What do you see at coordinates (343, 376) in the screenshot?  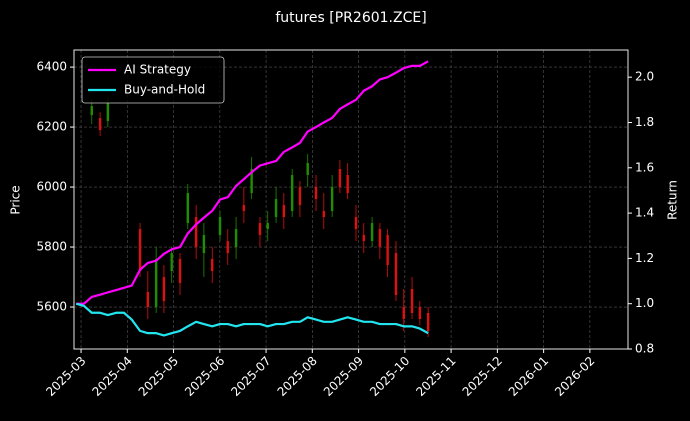 I see `x-tick-label: 2025-09` at bounding box center [343, 376].